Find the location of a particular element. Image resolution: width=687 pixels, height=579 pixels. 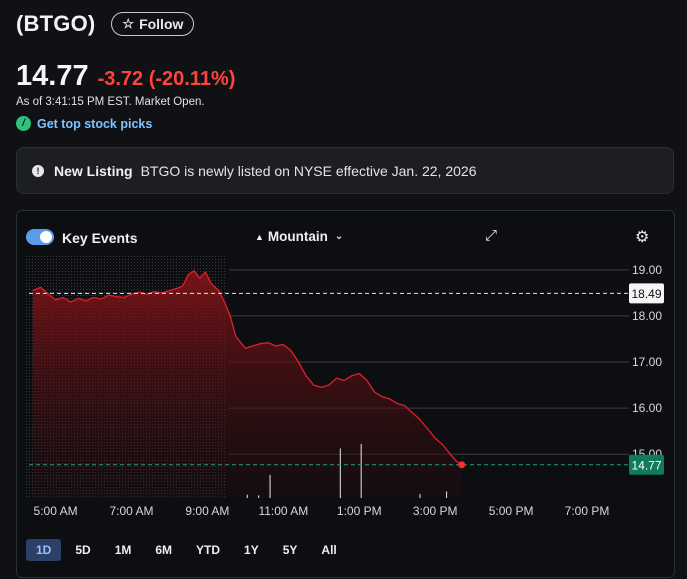

x-tick-label: 7:00 AM is located at coordinates (131, 511).